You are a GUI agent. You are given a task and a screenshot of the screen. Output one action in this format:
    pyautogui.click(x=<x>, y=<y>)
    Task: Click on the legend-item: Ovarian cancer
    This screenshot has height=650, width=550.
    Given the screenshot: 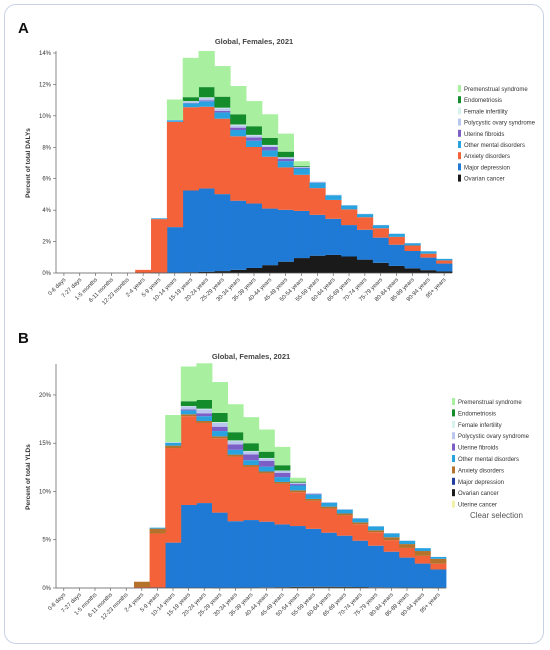 What is the action you would take?
    pyautogui.click(x=475, y=493)
    